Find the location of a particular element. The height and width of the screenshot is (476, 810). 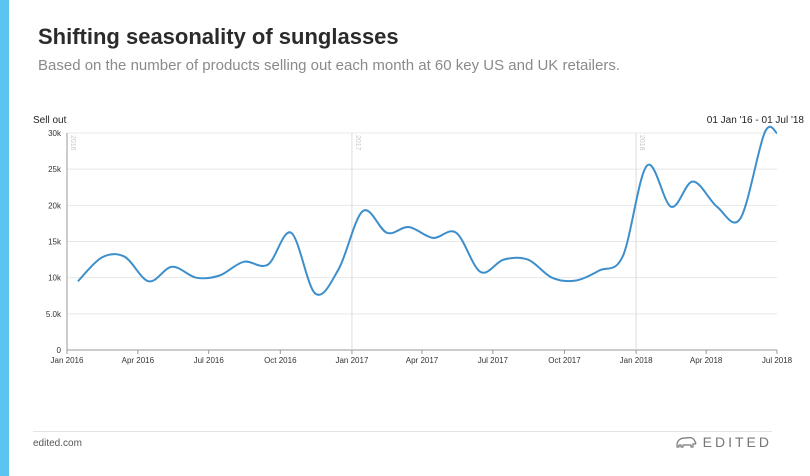

x-tick-label: Apr 2018 is located at coordinates (706, 360).